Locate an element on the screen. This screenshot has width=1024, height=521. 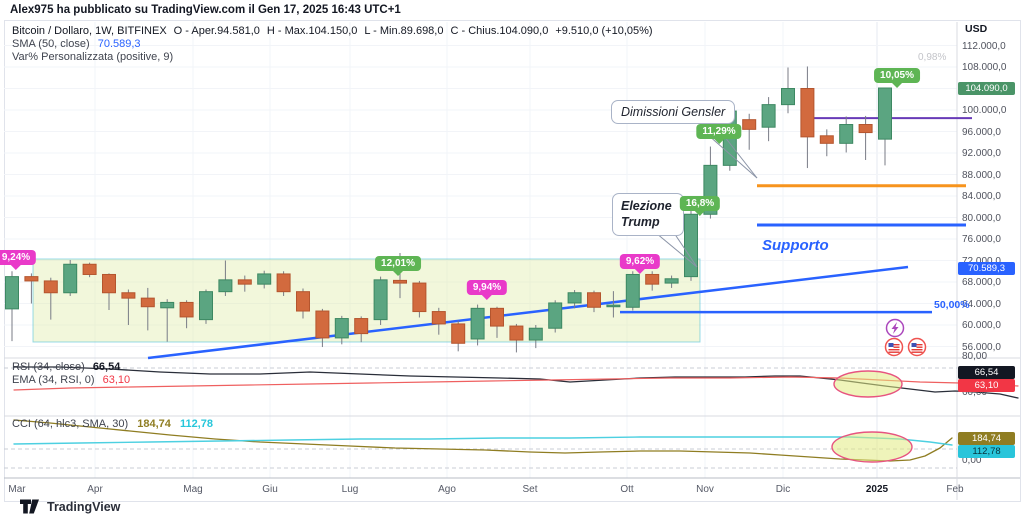
lightning-bolt is located at coordinates (895, 328).